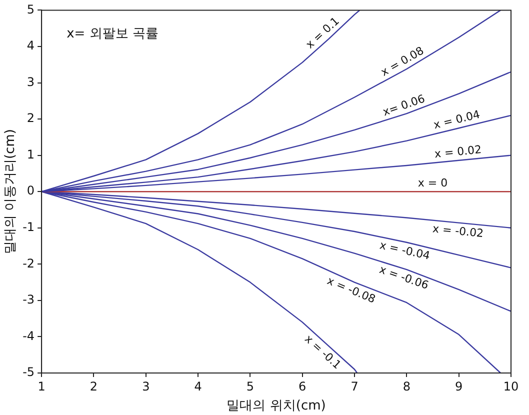 The image size is (529, 415). I want to click on y-tick-label: 5, so click(30, 9).